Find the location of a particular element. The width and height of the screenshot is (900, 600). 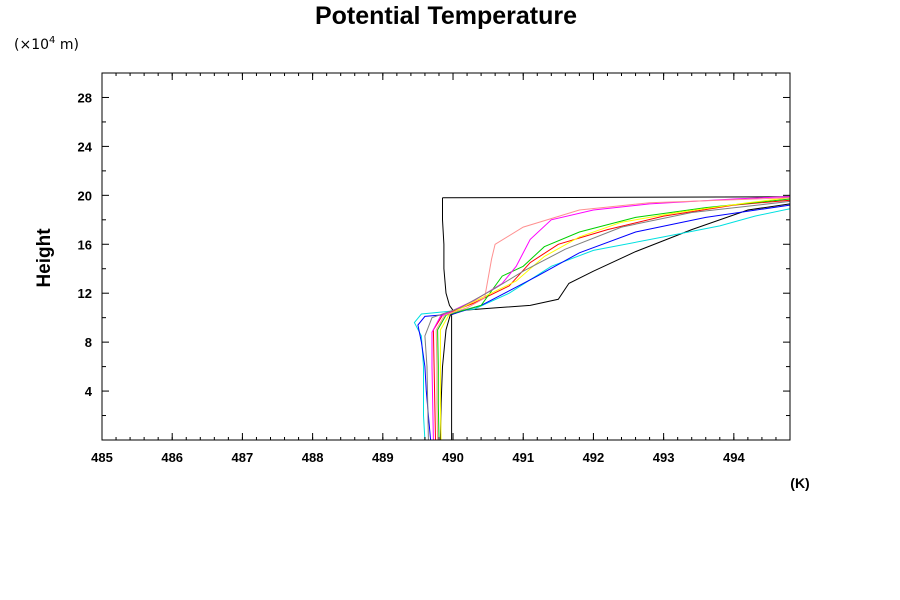

y-unit-suffix: m) is located at coordinates (67, 45).